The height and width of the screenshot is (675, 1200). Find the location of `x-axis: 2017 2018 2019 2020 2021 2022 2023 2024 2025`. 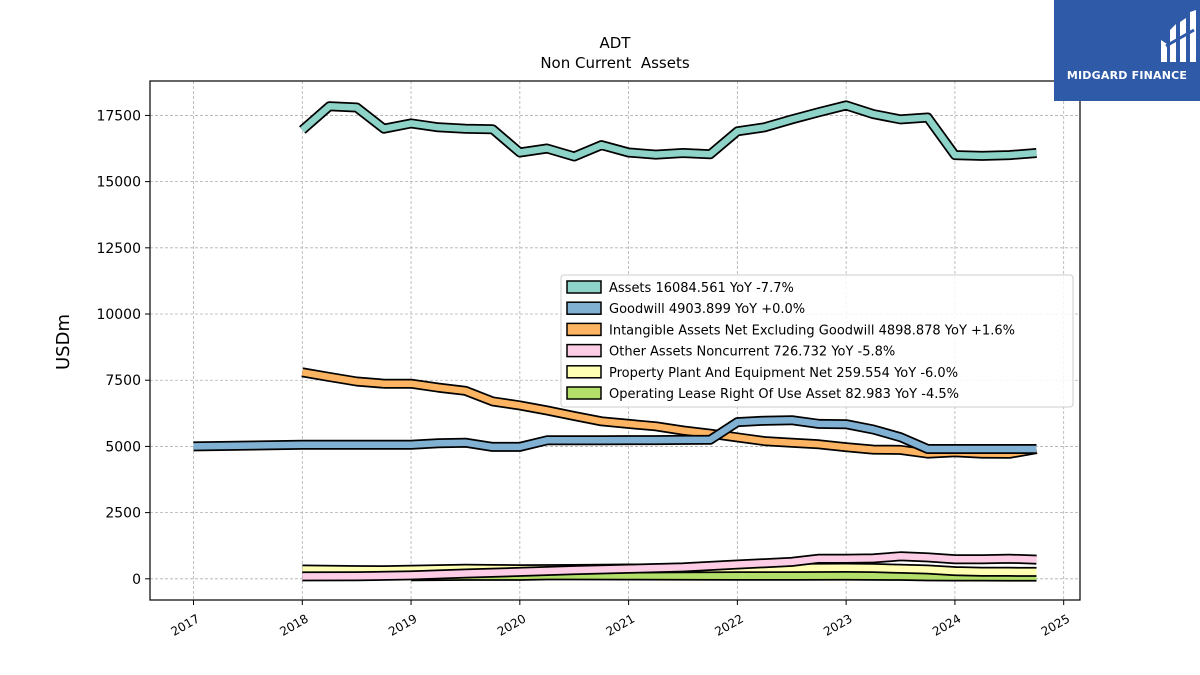

x-axis: 2017 2018 2019 2020 2021 2022 2023 2024 2025 is located at coordinates (620, 619).